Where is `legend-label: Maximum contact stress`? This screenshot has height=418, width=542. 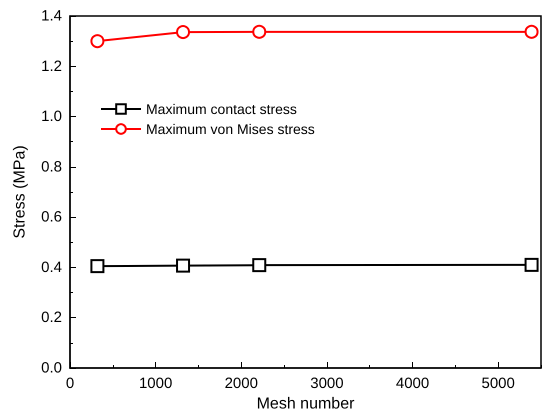
legend-label: Maximum contact stress is located at coordinates (221, 109).